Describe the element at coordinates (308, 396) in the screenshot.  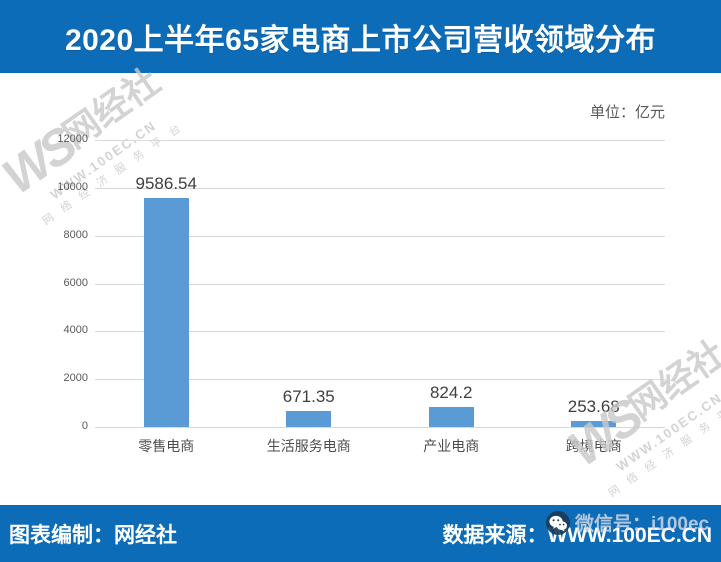
I see `bar-value-label: 671.35` at that location.